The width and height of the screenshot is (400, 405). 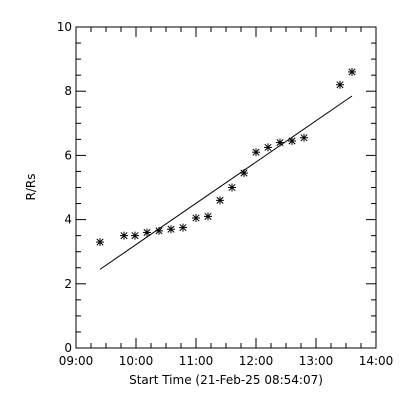 I want to click on y-tick-label: 8, so click(x=68, y=91).